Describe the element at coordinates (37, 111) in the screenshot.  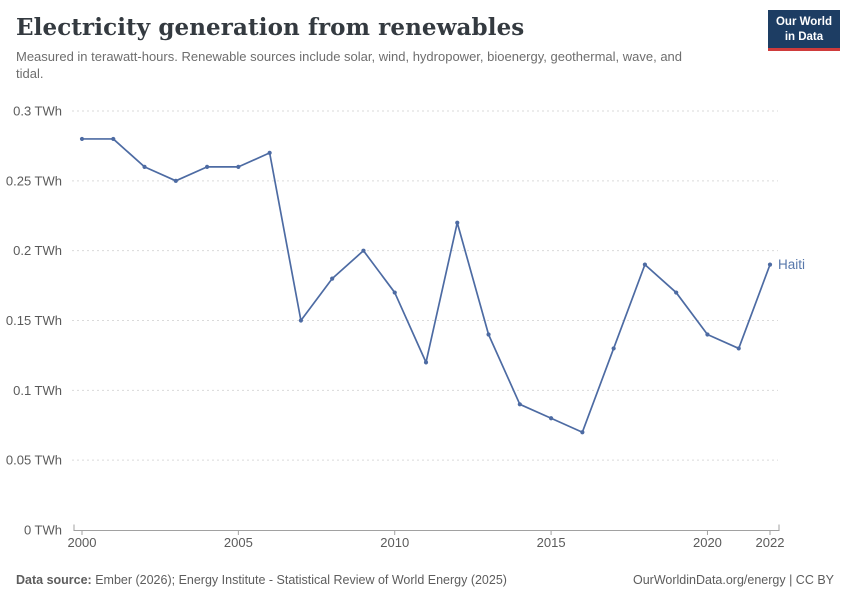
I see `y-tick-label: 0.3 TWh` at that location.